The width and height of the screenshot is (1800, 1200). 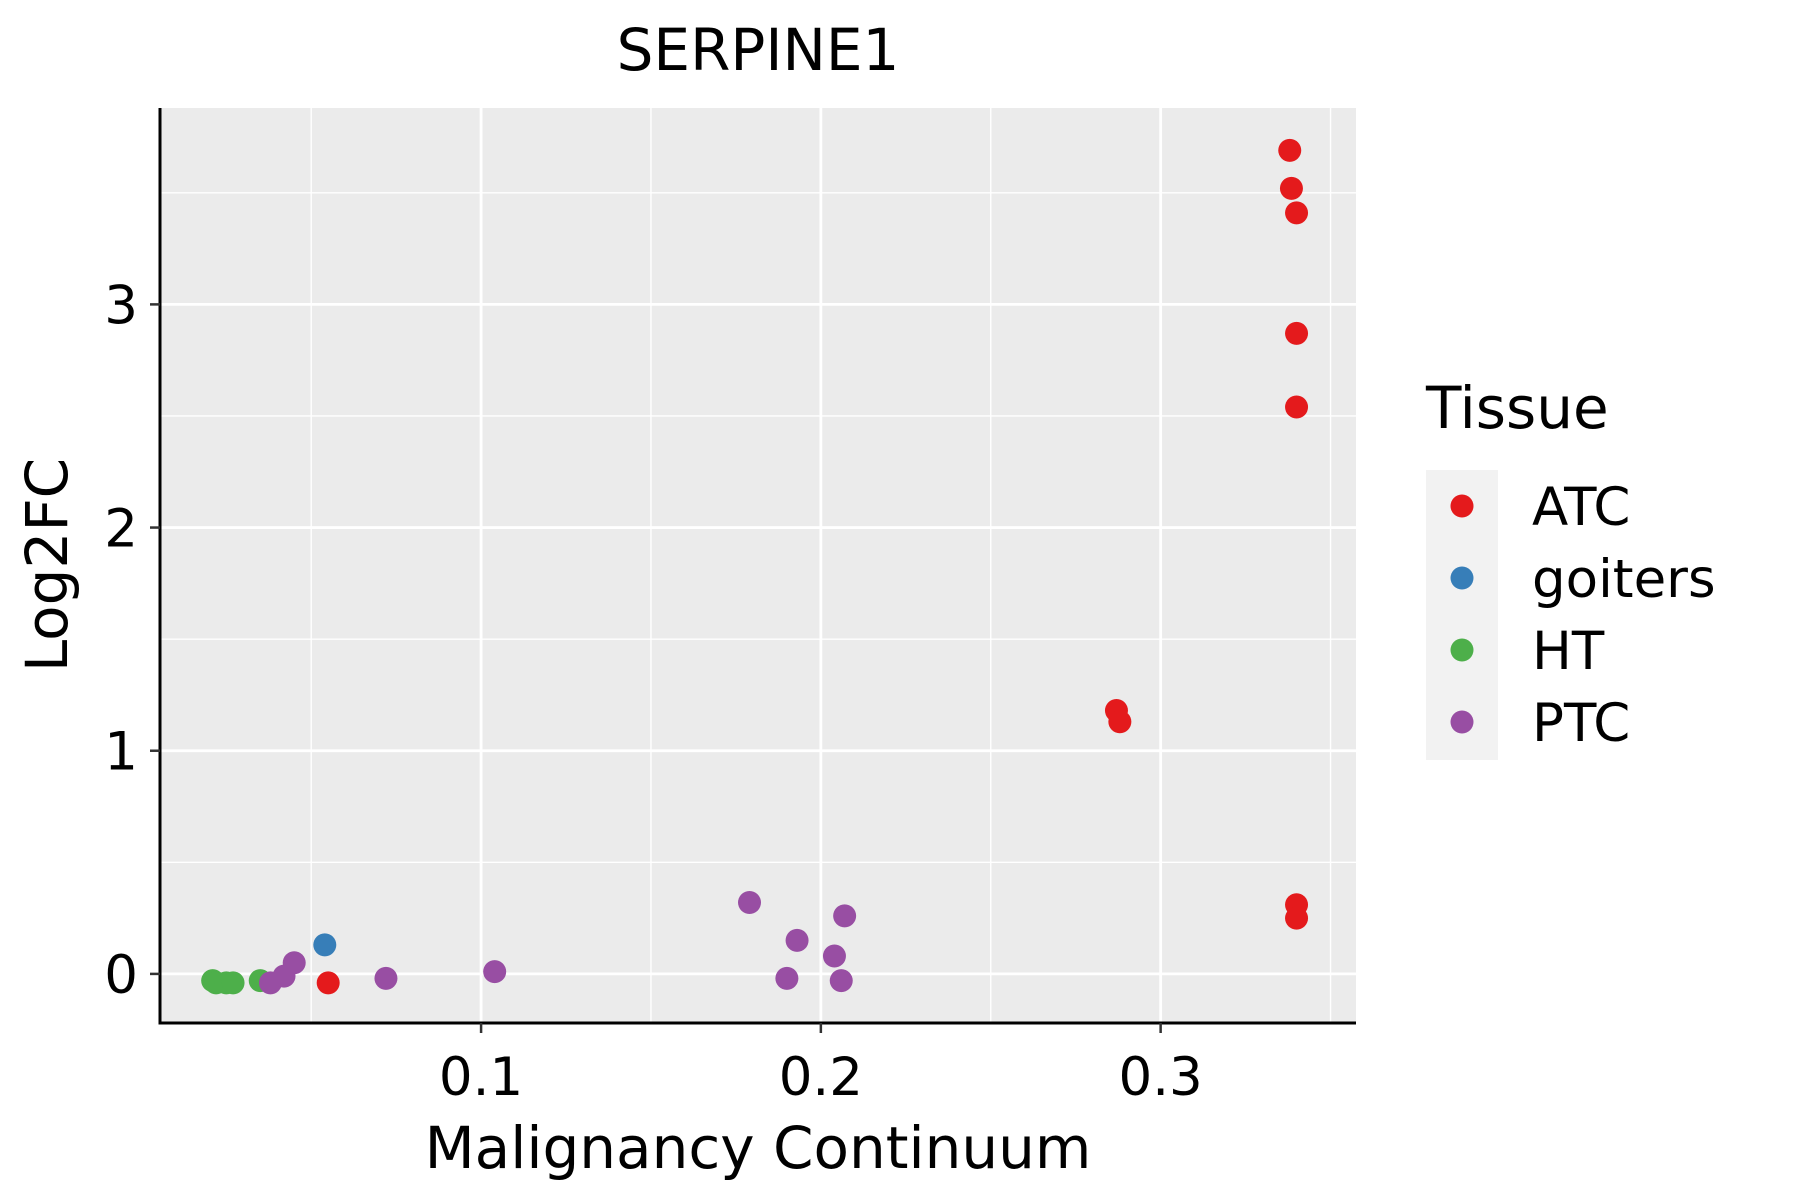 I want to click on legend-key-goiters, so click(x=1462, y=578).